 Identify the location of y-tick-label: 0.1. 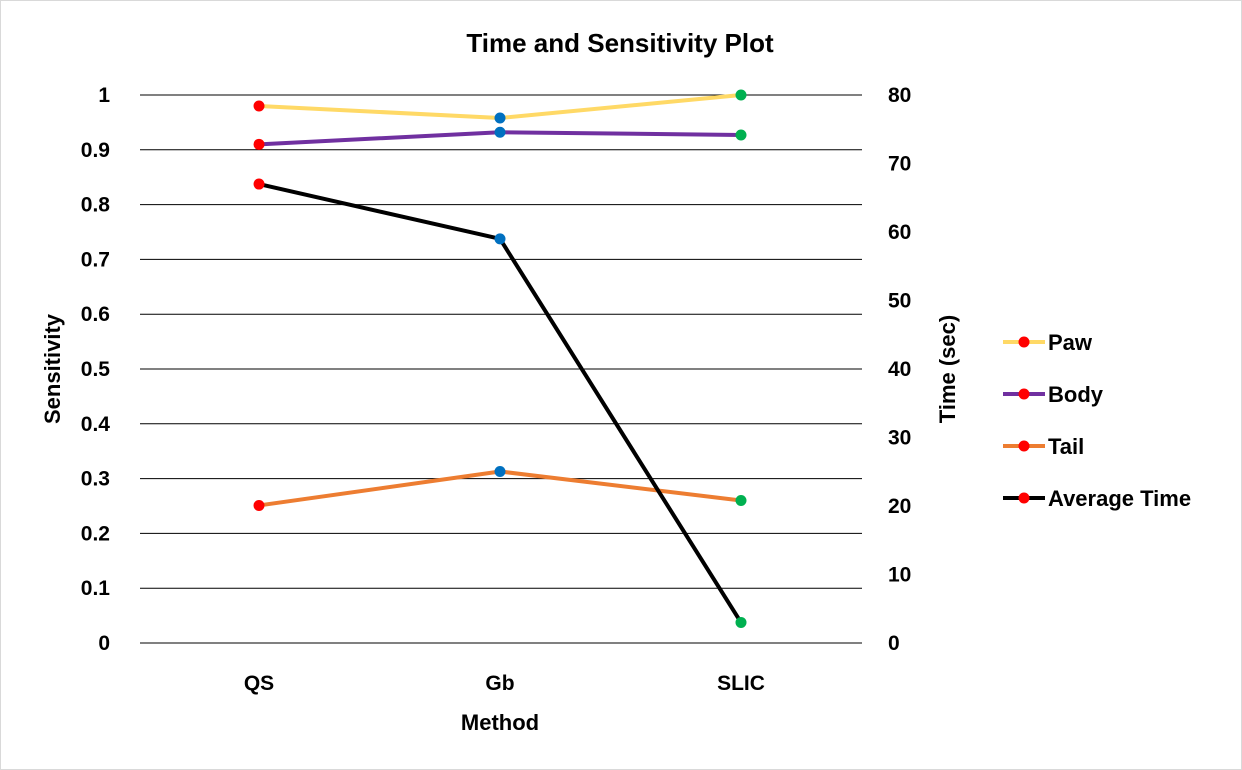
(96, 588).